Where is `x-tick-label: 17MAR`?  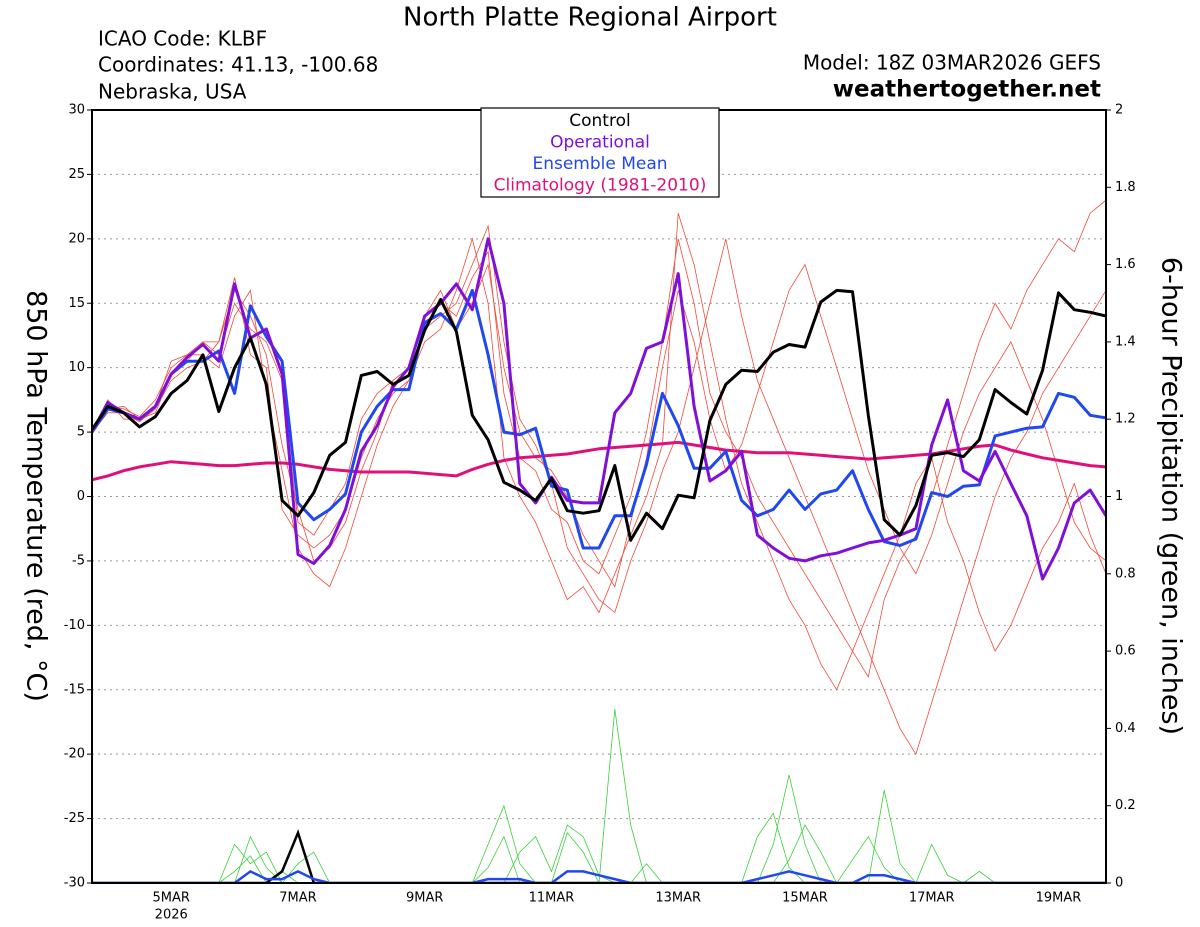 x-tick-label: 17MAR is located at coordinates (932, 898).